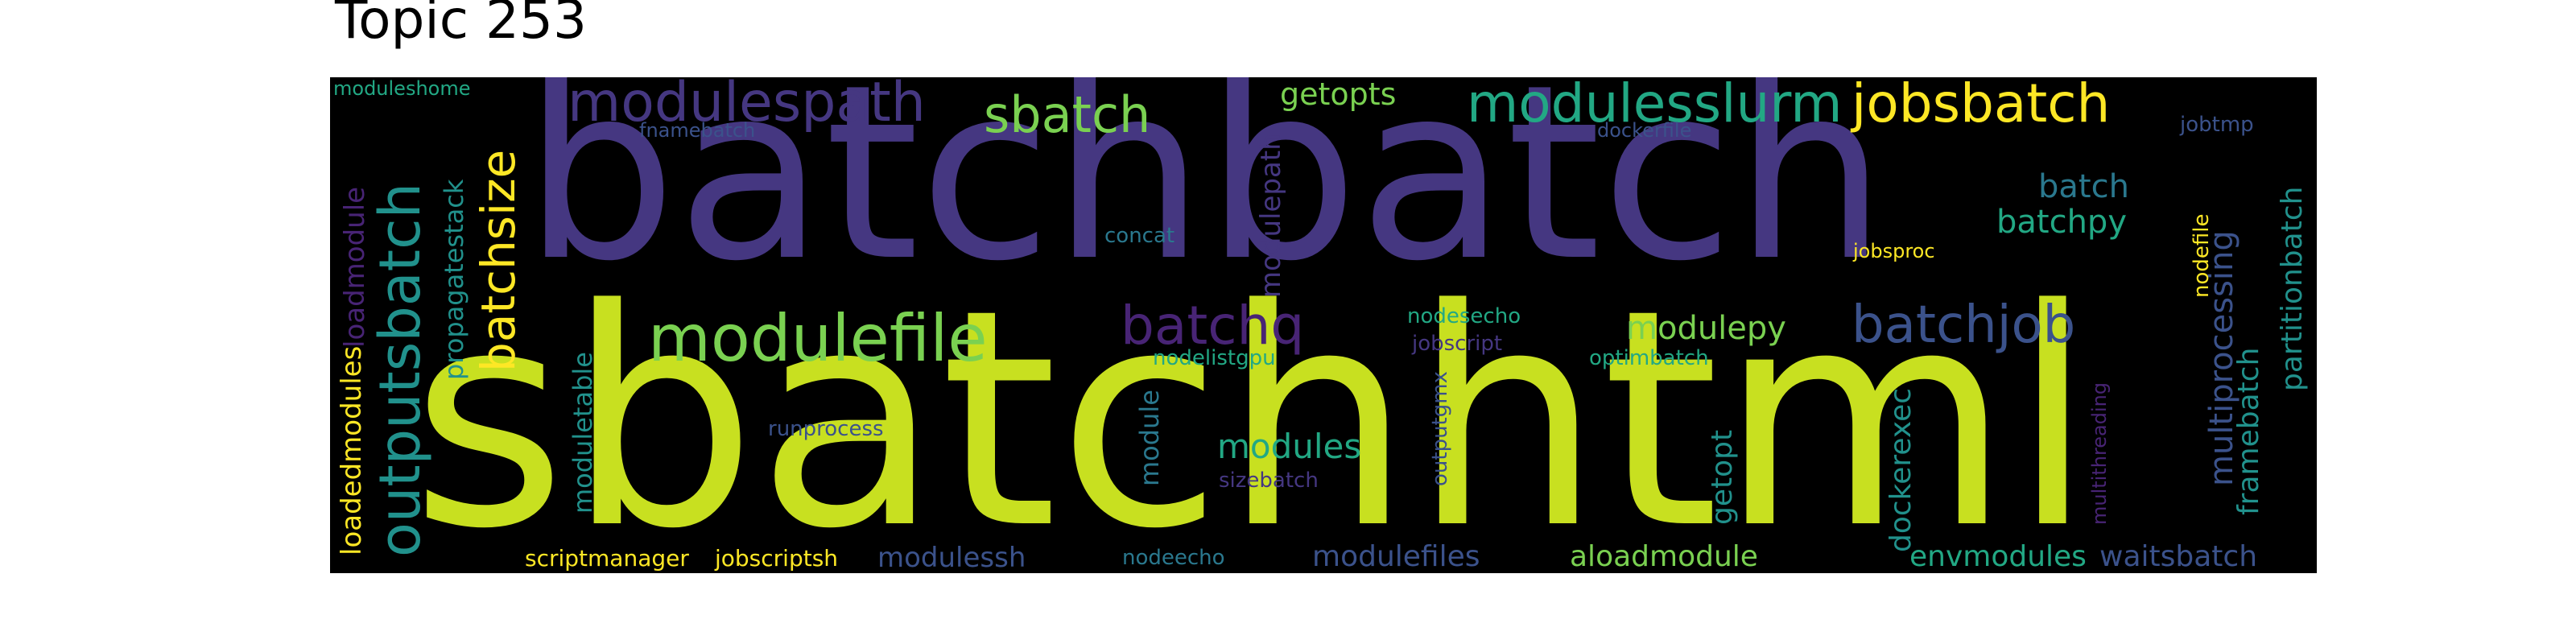 The image size is (2576, 644). What do you see at coordinates (1901, 469) in the screenshot?
I see `word: dockerexec` at bounding box center [1901, 469].